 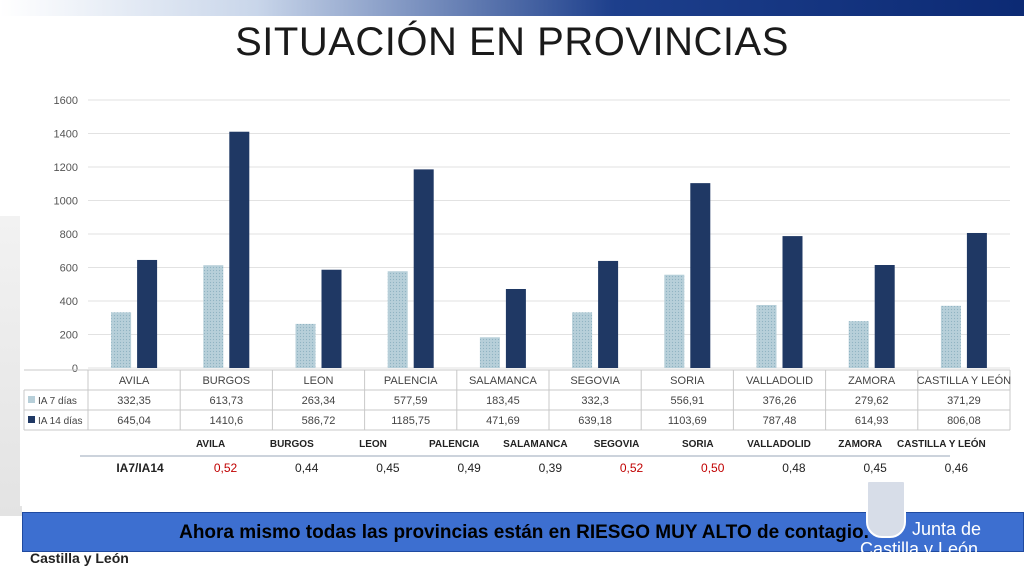 I want to click on ratio-header: AVILA, so click(x=210, y=444).